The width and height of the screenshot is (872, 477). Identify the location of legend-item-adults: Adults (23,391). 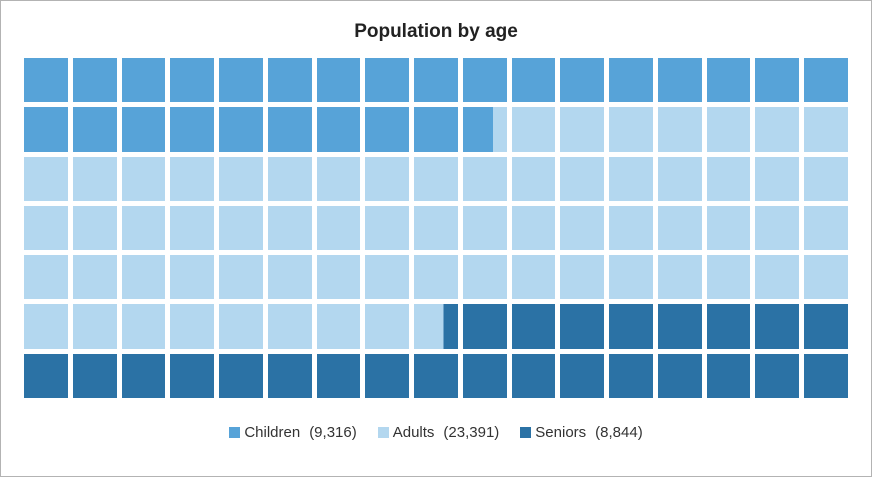
(438, 432).